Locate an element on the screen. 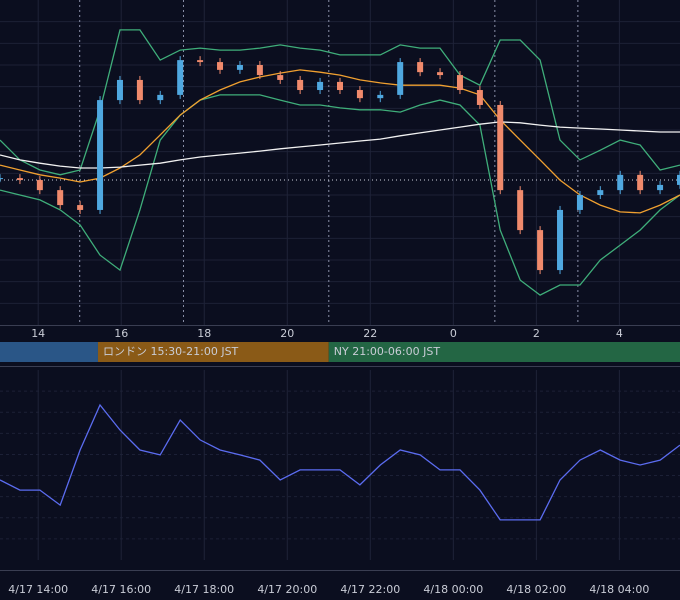  x-tick-label: 4/17 18:00 is located at coordinates (204, 589).